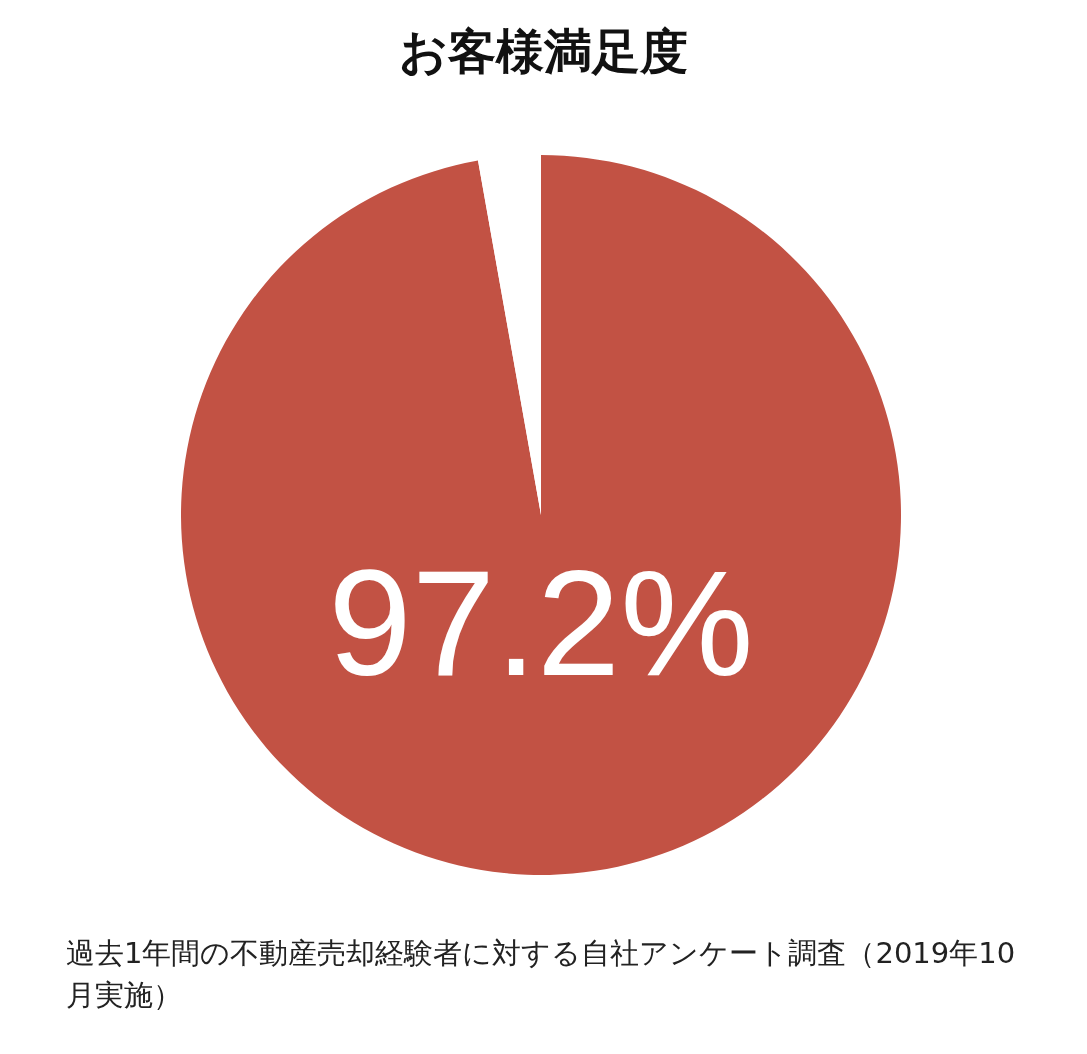 The width and height of the screenshot is (1087, 1054). I want to click on data-label: 97.2%, so click(541, 623).